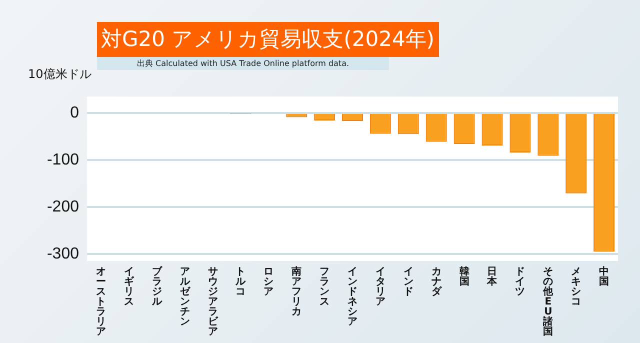 Image resolution: width=640 pixels, height=343 pixels. I want to click on x-tick-label: トルコ, so click(240, 282).